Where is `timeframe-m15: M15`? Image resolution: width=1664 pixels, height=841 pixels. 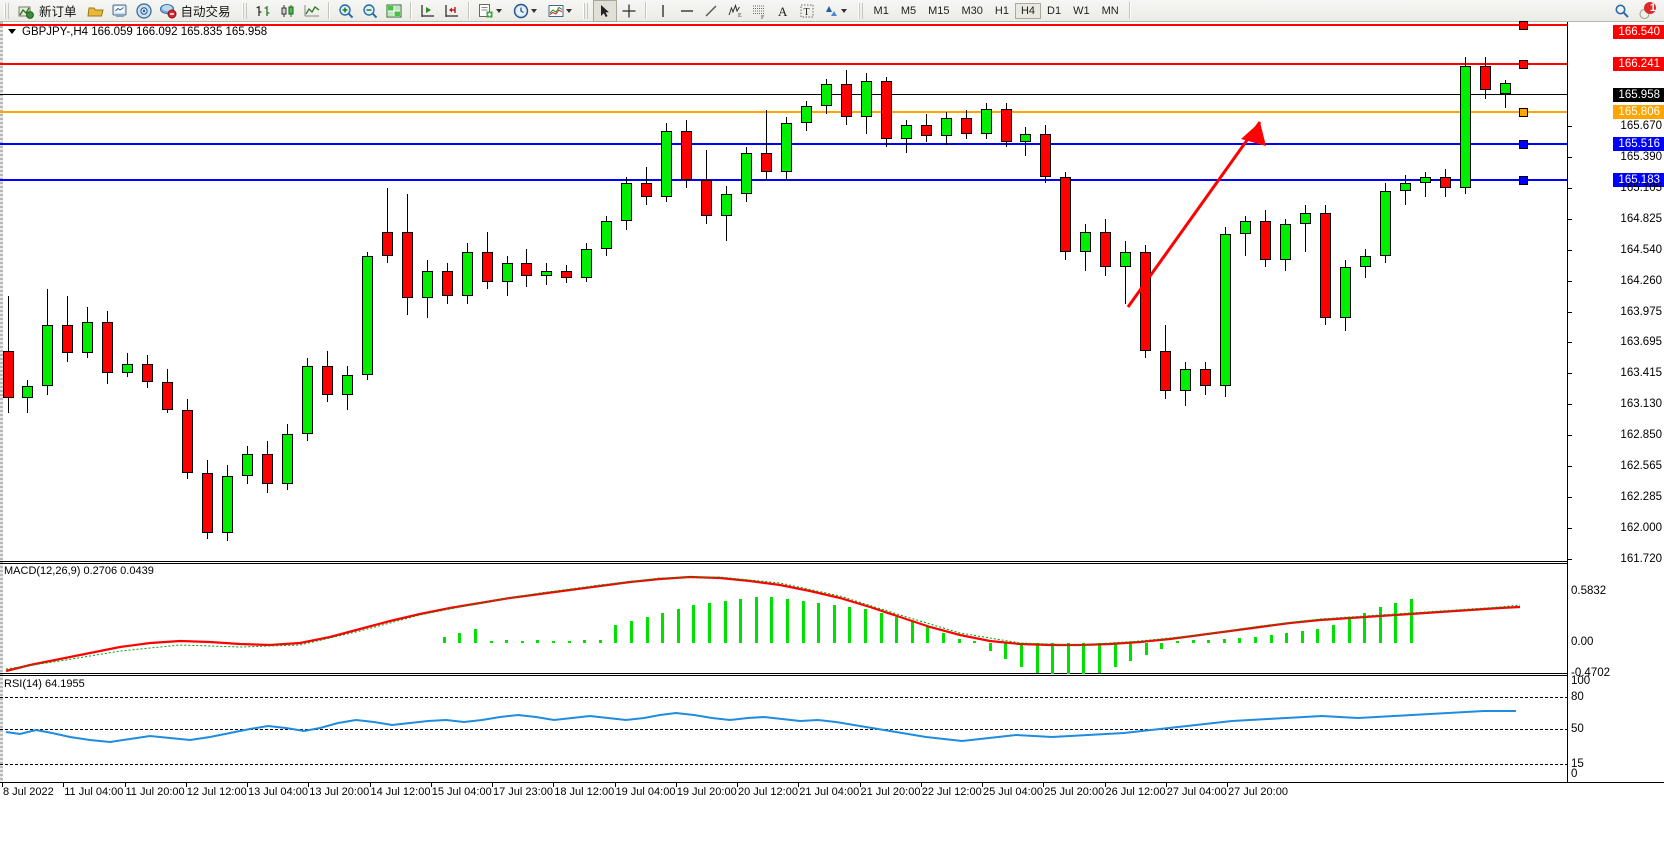 timeframe-m15: M15 is located at coordinates (939, 10).